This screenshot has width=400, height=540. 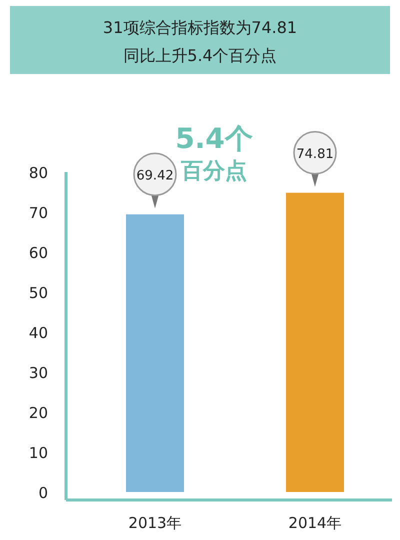 I want to click on data-label: 69.42, so click(x=155, y=176).